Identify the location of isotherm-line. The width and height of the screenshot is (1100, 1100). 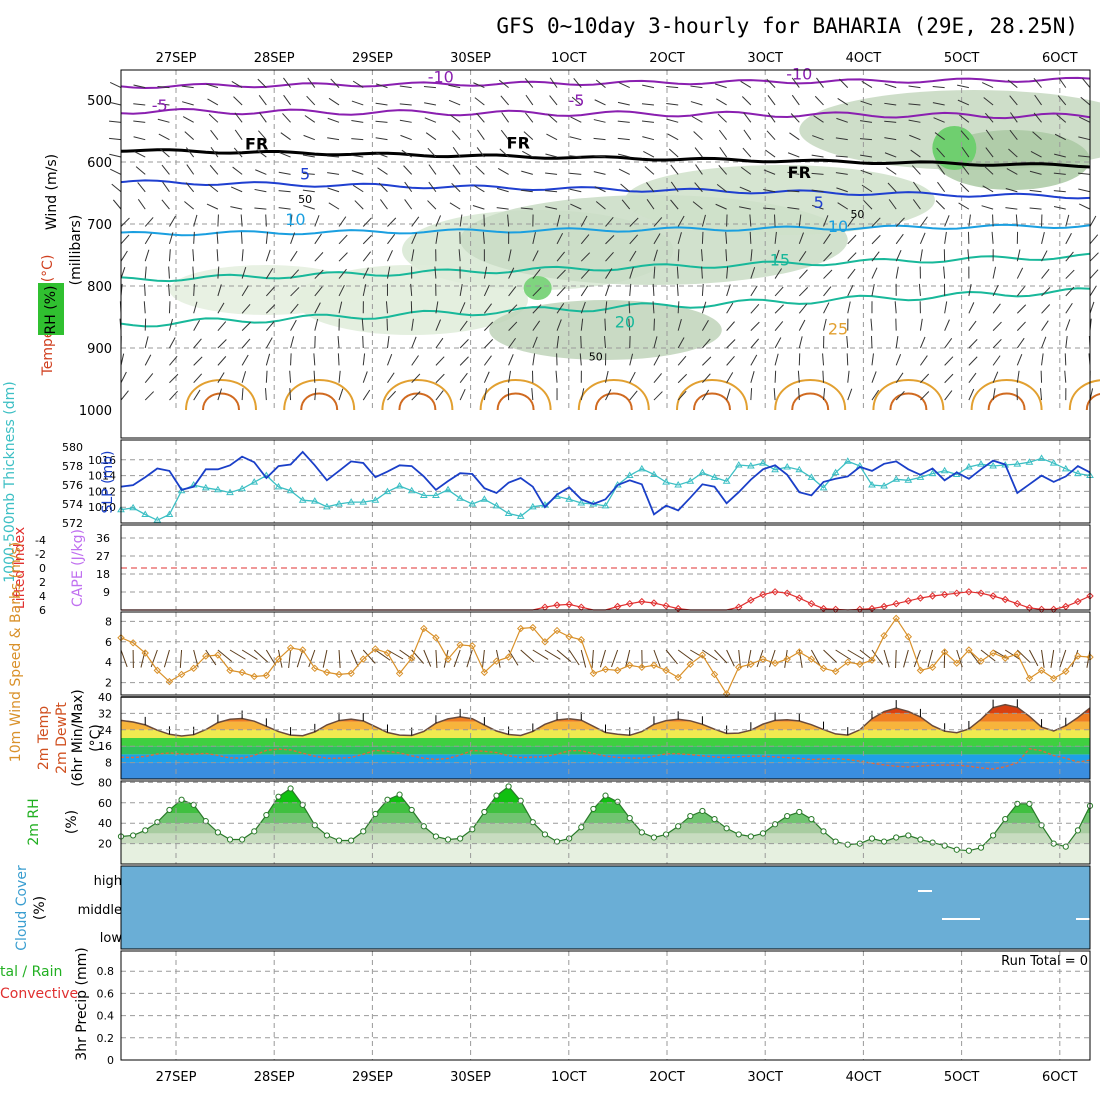
(605, 267).